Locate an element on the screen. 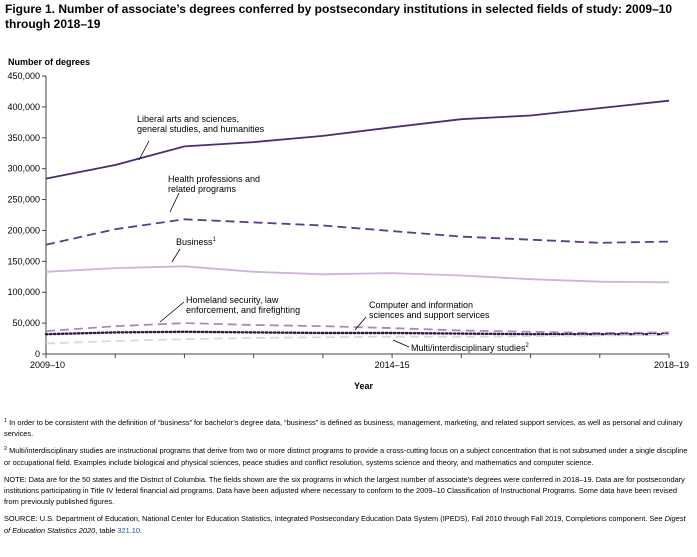 This screenshot has height=557, width=697. series-label-0: Liberal arts and sciences, is located at coordinates (188, 119).